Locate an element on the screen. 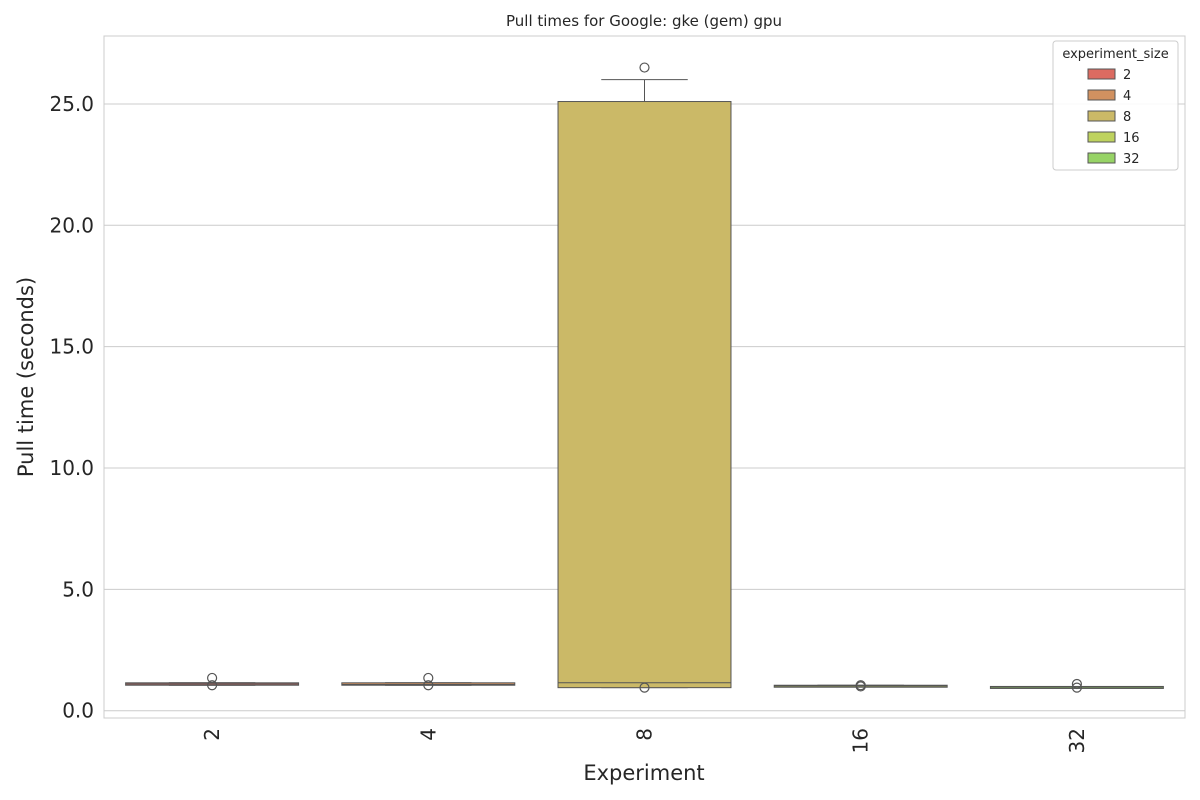  y-tick-label: 15.0 is located at coordinates (71, 347).